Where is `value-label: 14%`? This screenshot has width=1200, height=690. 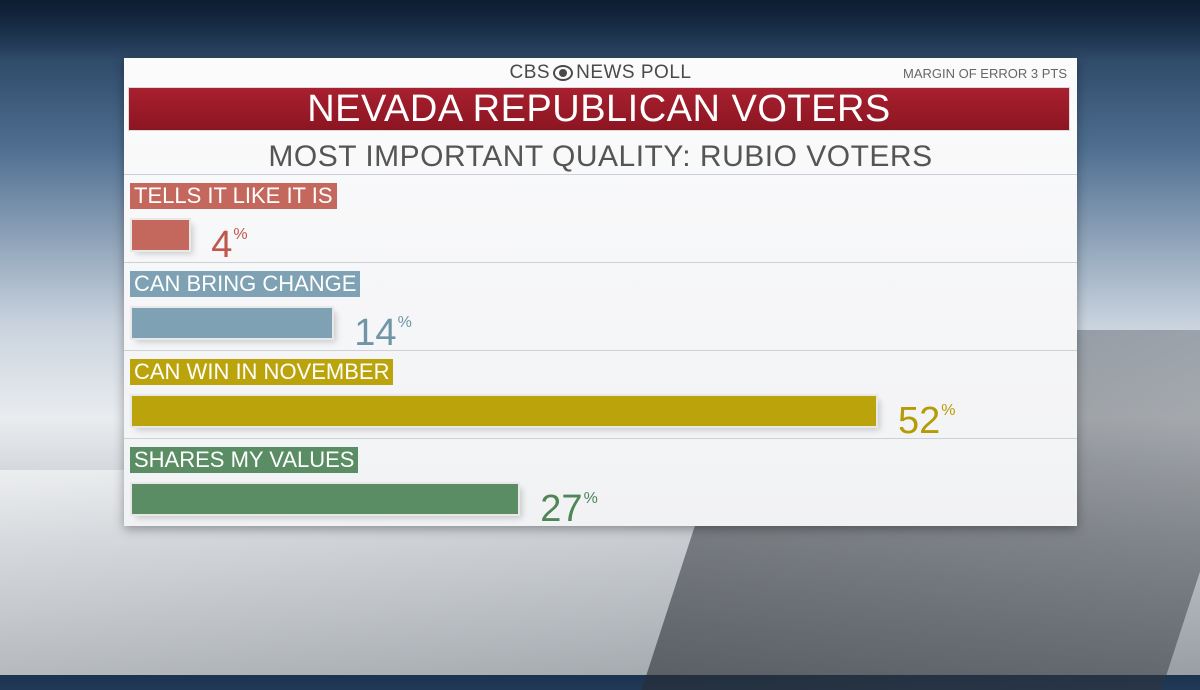 value-label: 14% is located at coordinates (383, 328).